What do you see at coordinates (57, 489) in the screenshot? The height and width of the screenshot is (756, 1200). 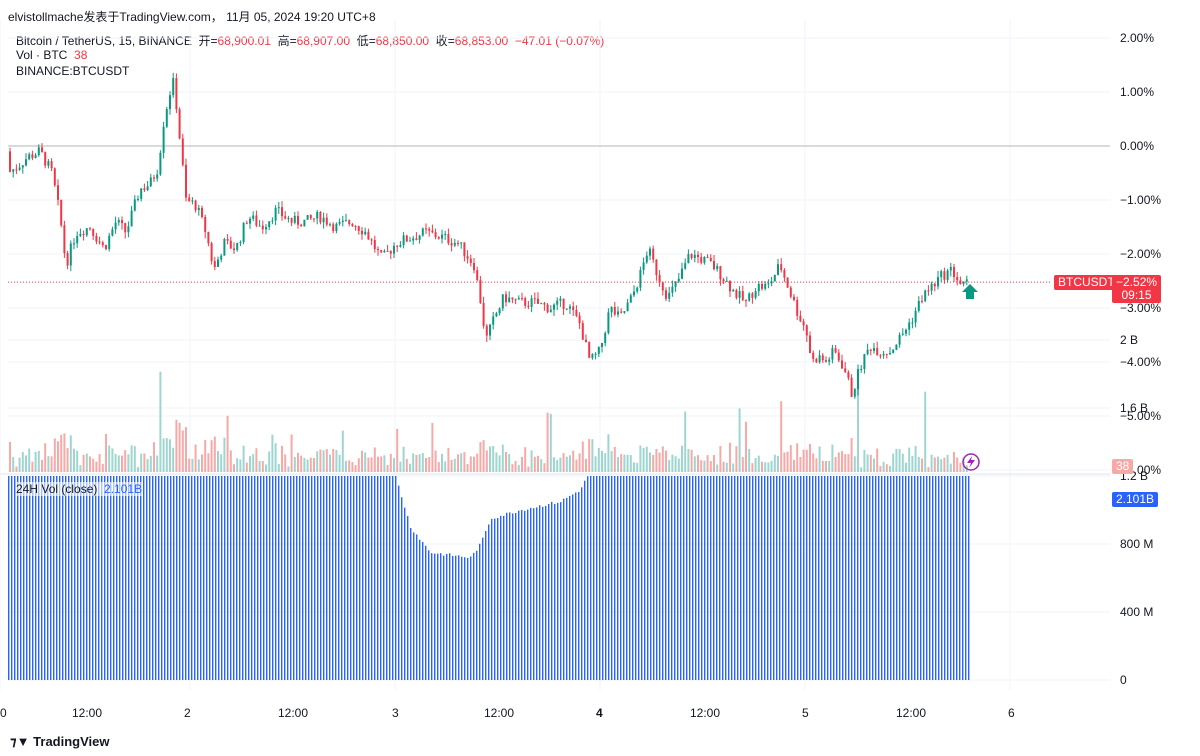 I see `vol24-title: 24H Vol (close)` at bounding box center [57, 489].